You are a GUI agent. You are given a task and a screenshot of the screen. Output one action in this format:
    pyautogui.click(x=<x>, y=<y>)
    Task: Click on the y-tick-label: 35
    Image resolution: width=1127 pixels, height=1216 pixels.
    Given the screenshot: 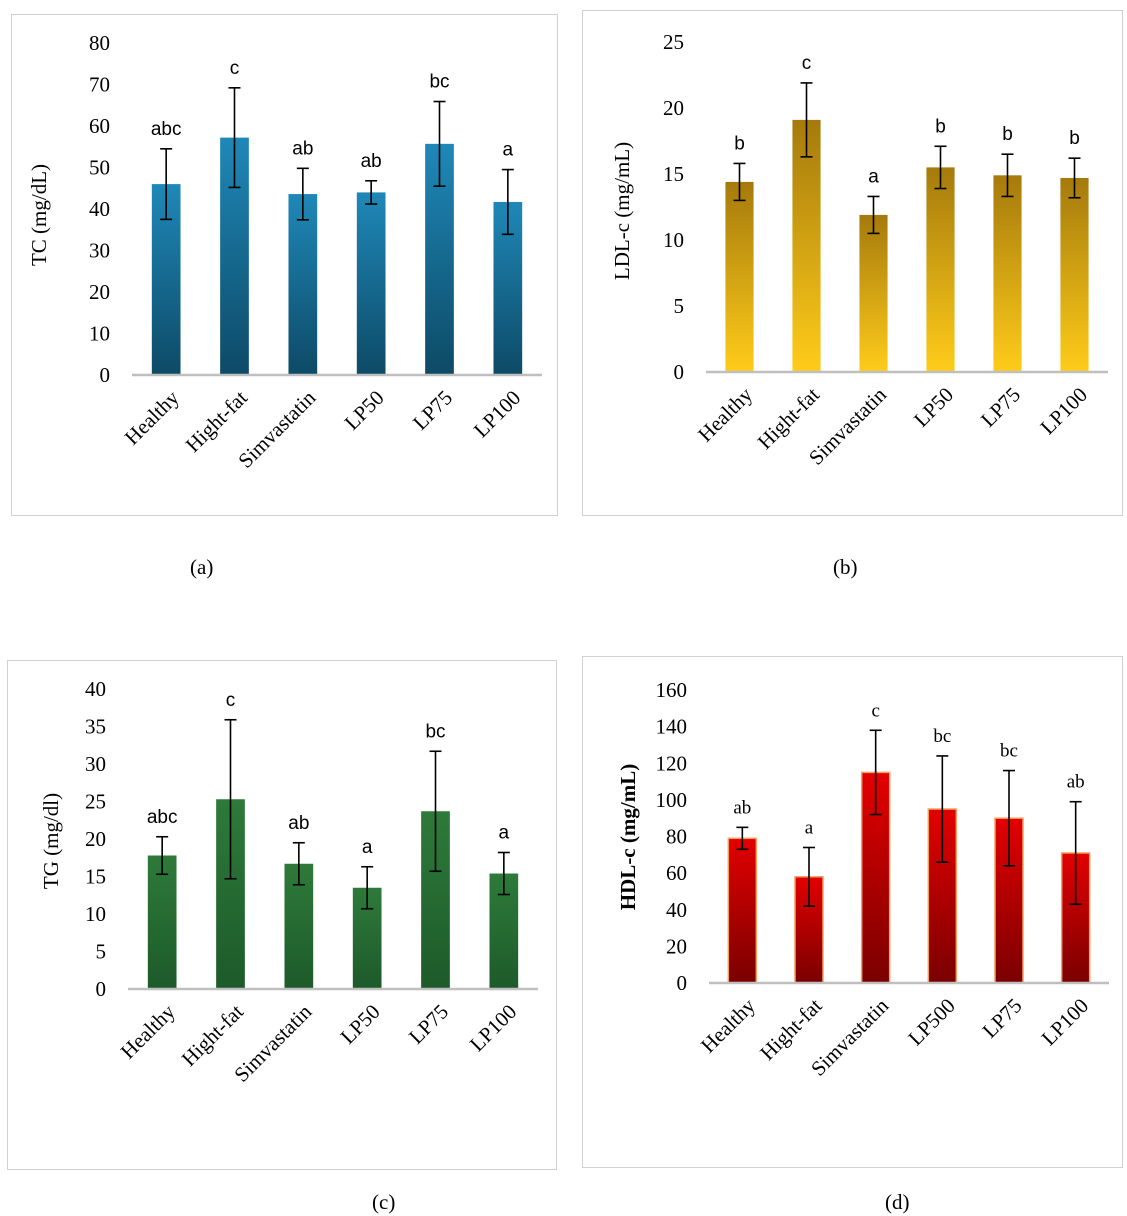 What is the action you would take?
    pyautogui.click(x=95, y=727)
    